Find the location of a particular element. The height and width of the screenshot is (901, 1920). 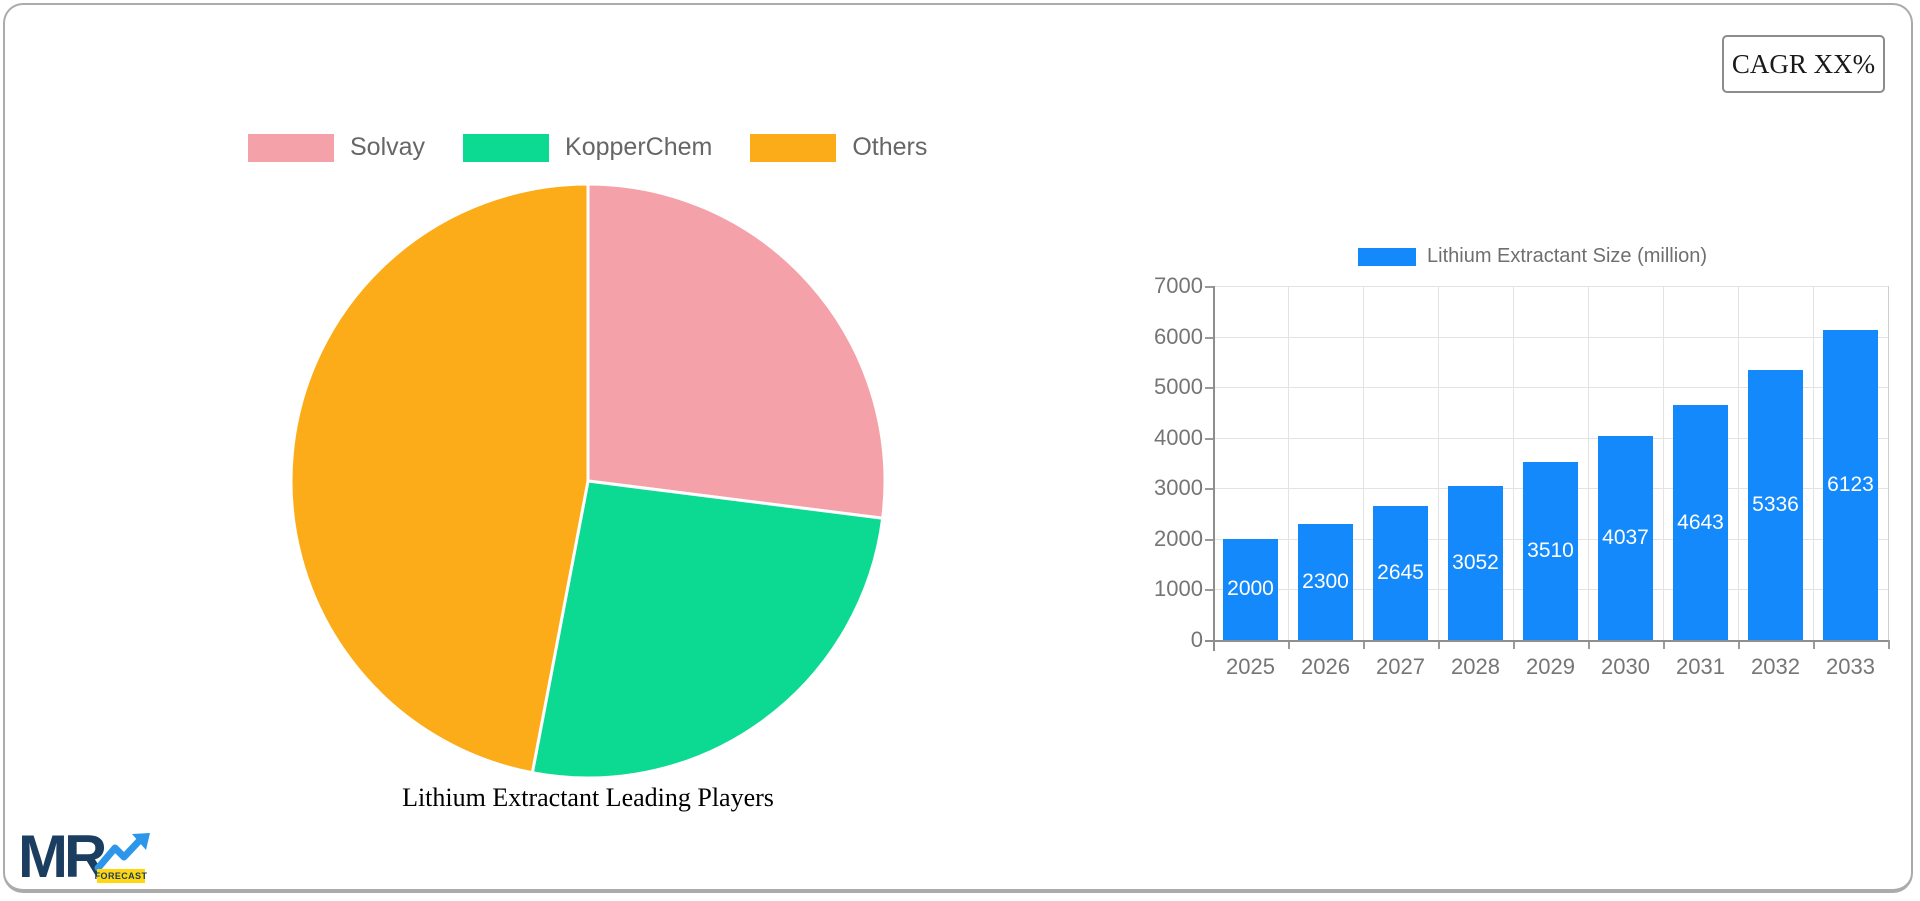

bar-chart-legend: Lithium Extractant Size (million) is located at coordinates (1532, 256).